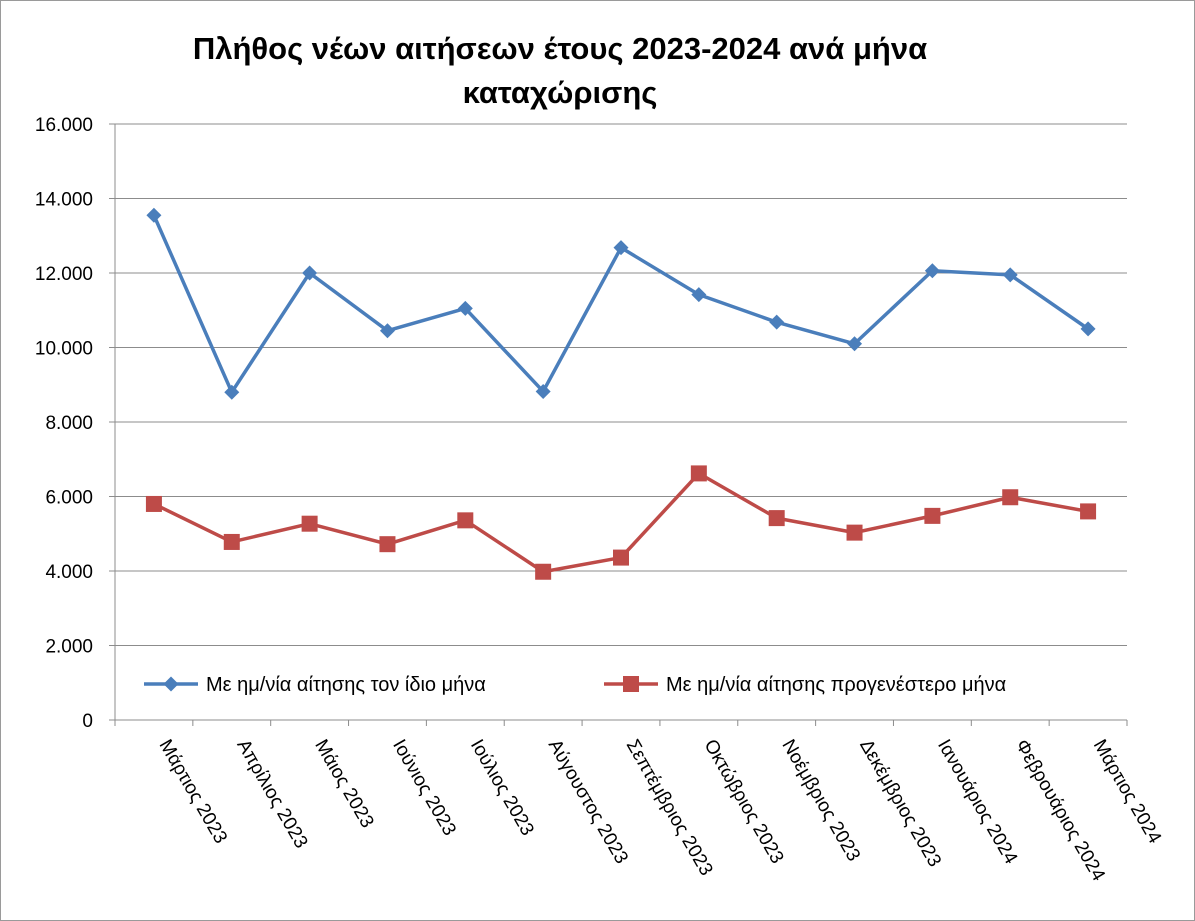 This screenshot has width=1195, height=921. What do you see at coordinates (1060, 810) in the screenshot?
I see `x-tick-label: Φεβρουάριος 2024` at bounding box center [1060, 810].